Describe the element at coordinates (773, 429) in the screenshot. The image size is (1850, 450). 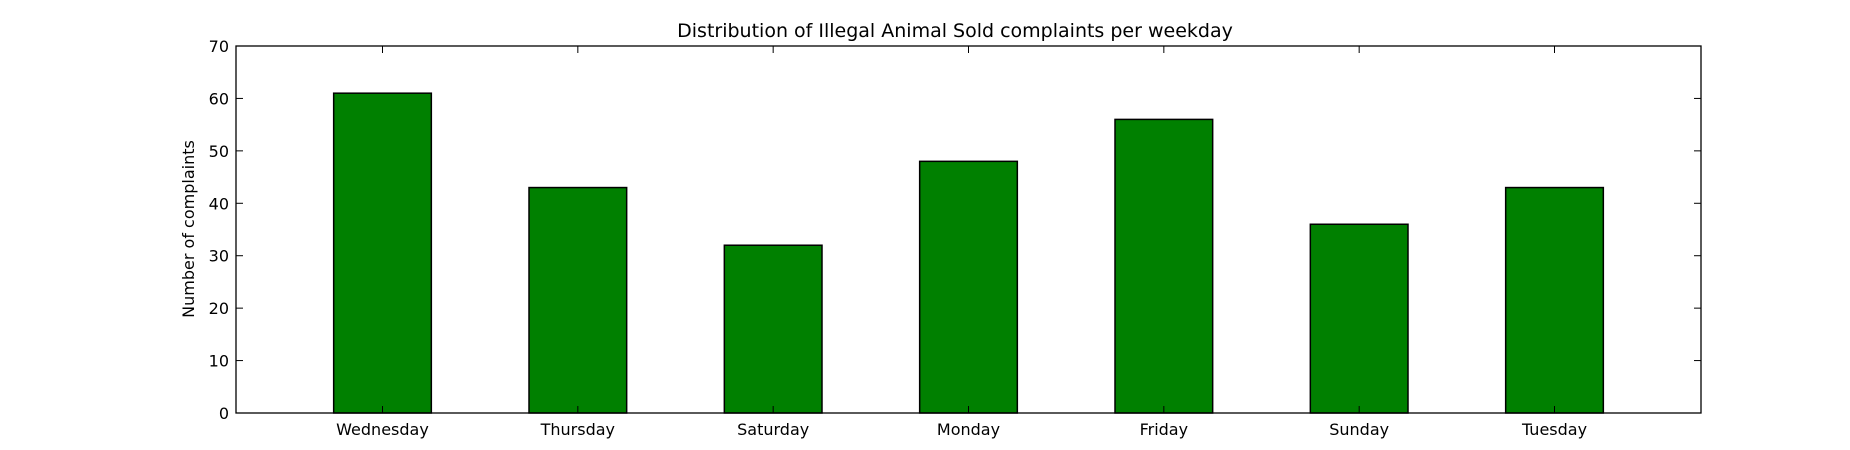
I see `x-tick-label: Saturday` at that location.